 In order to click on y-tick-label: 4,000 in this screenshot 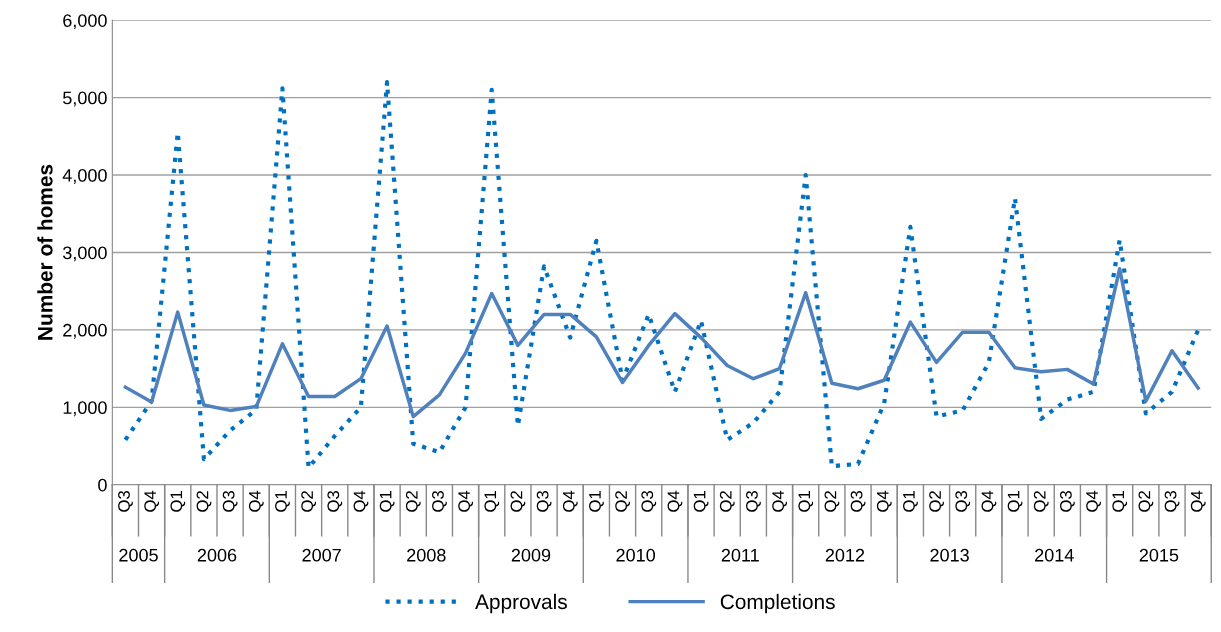, I will do `click(84, 176)`.